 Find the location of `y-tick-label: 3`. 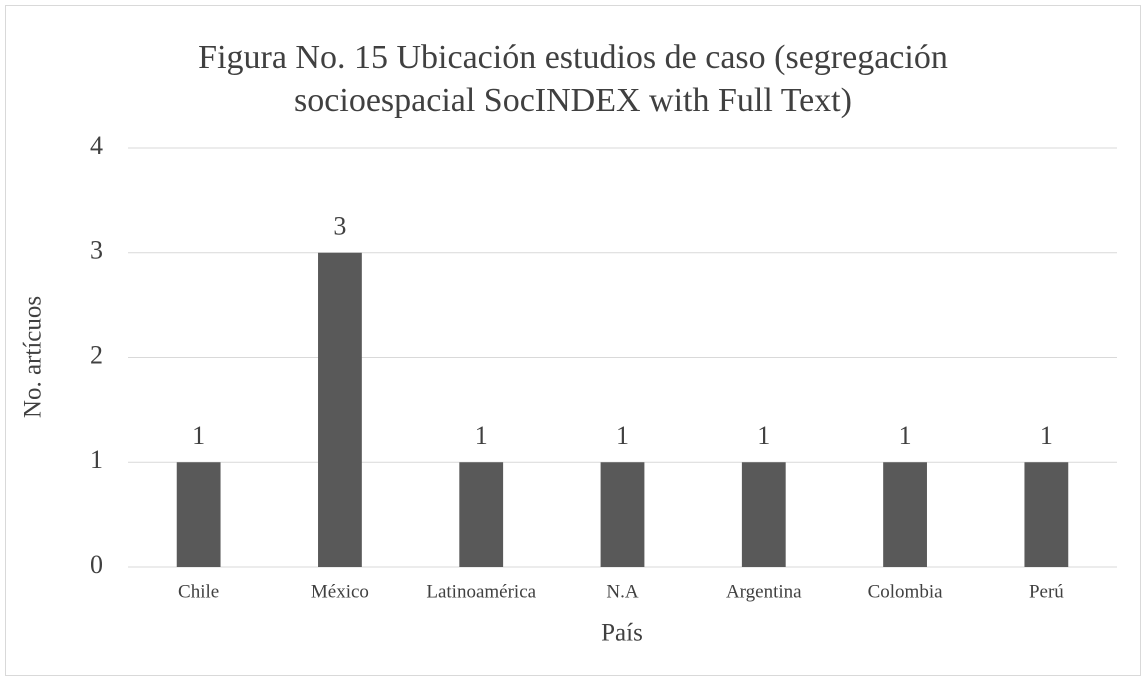

y-tick-label: 3 is located at coordinates (96, 250).